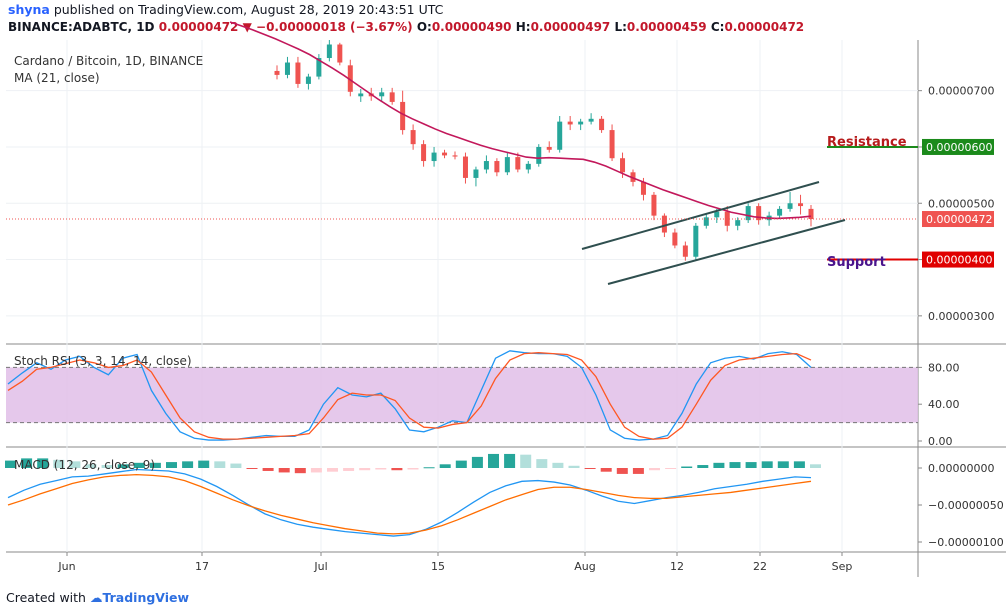 This screenshot has width=1006, height=615. I want to click on ohlc-h-label: H:, so click(523, 27).